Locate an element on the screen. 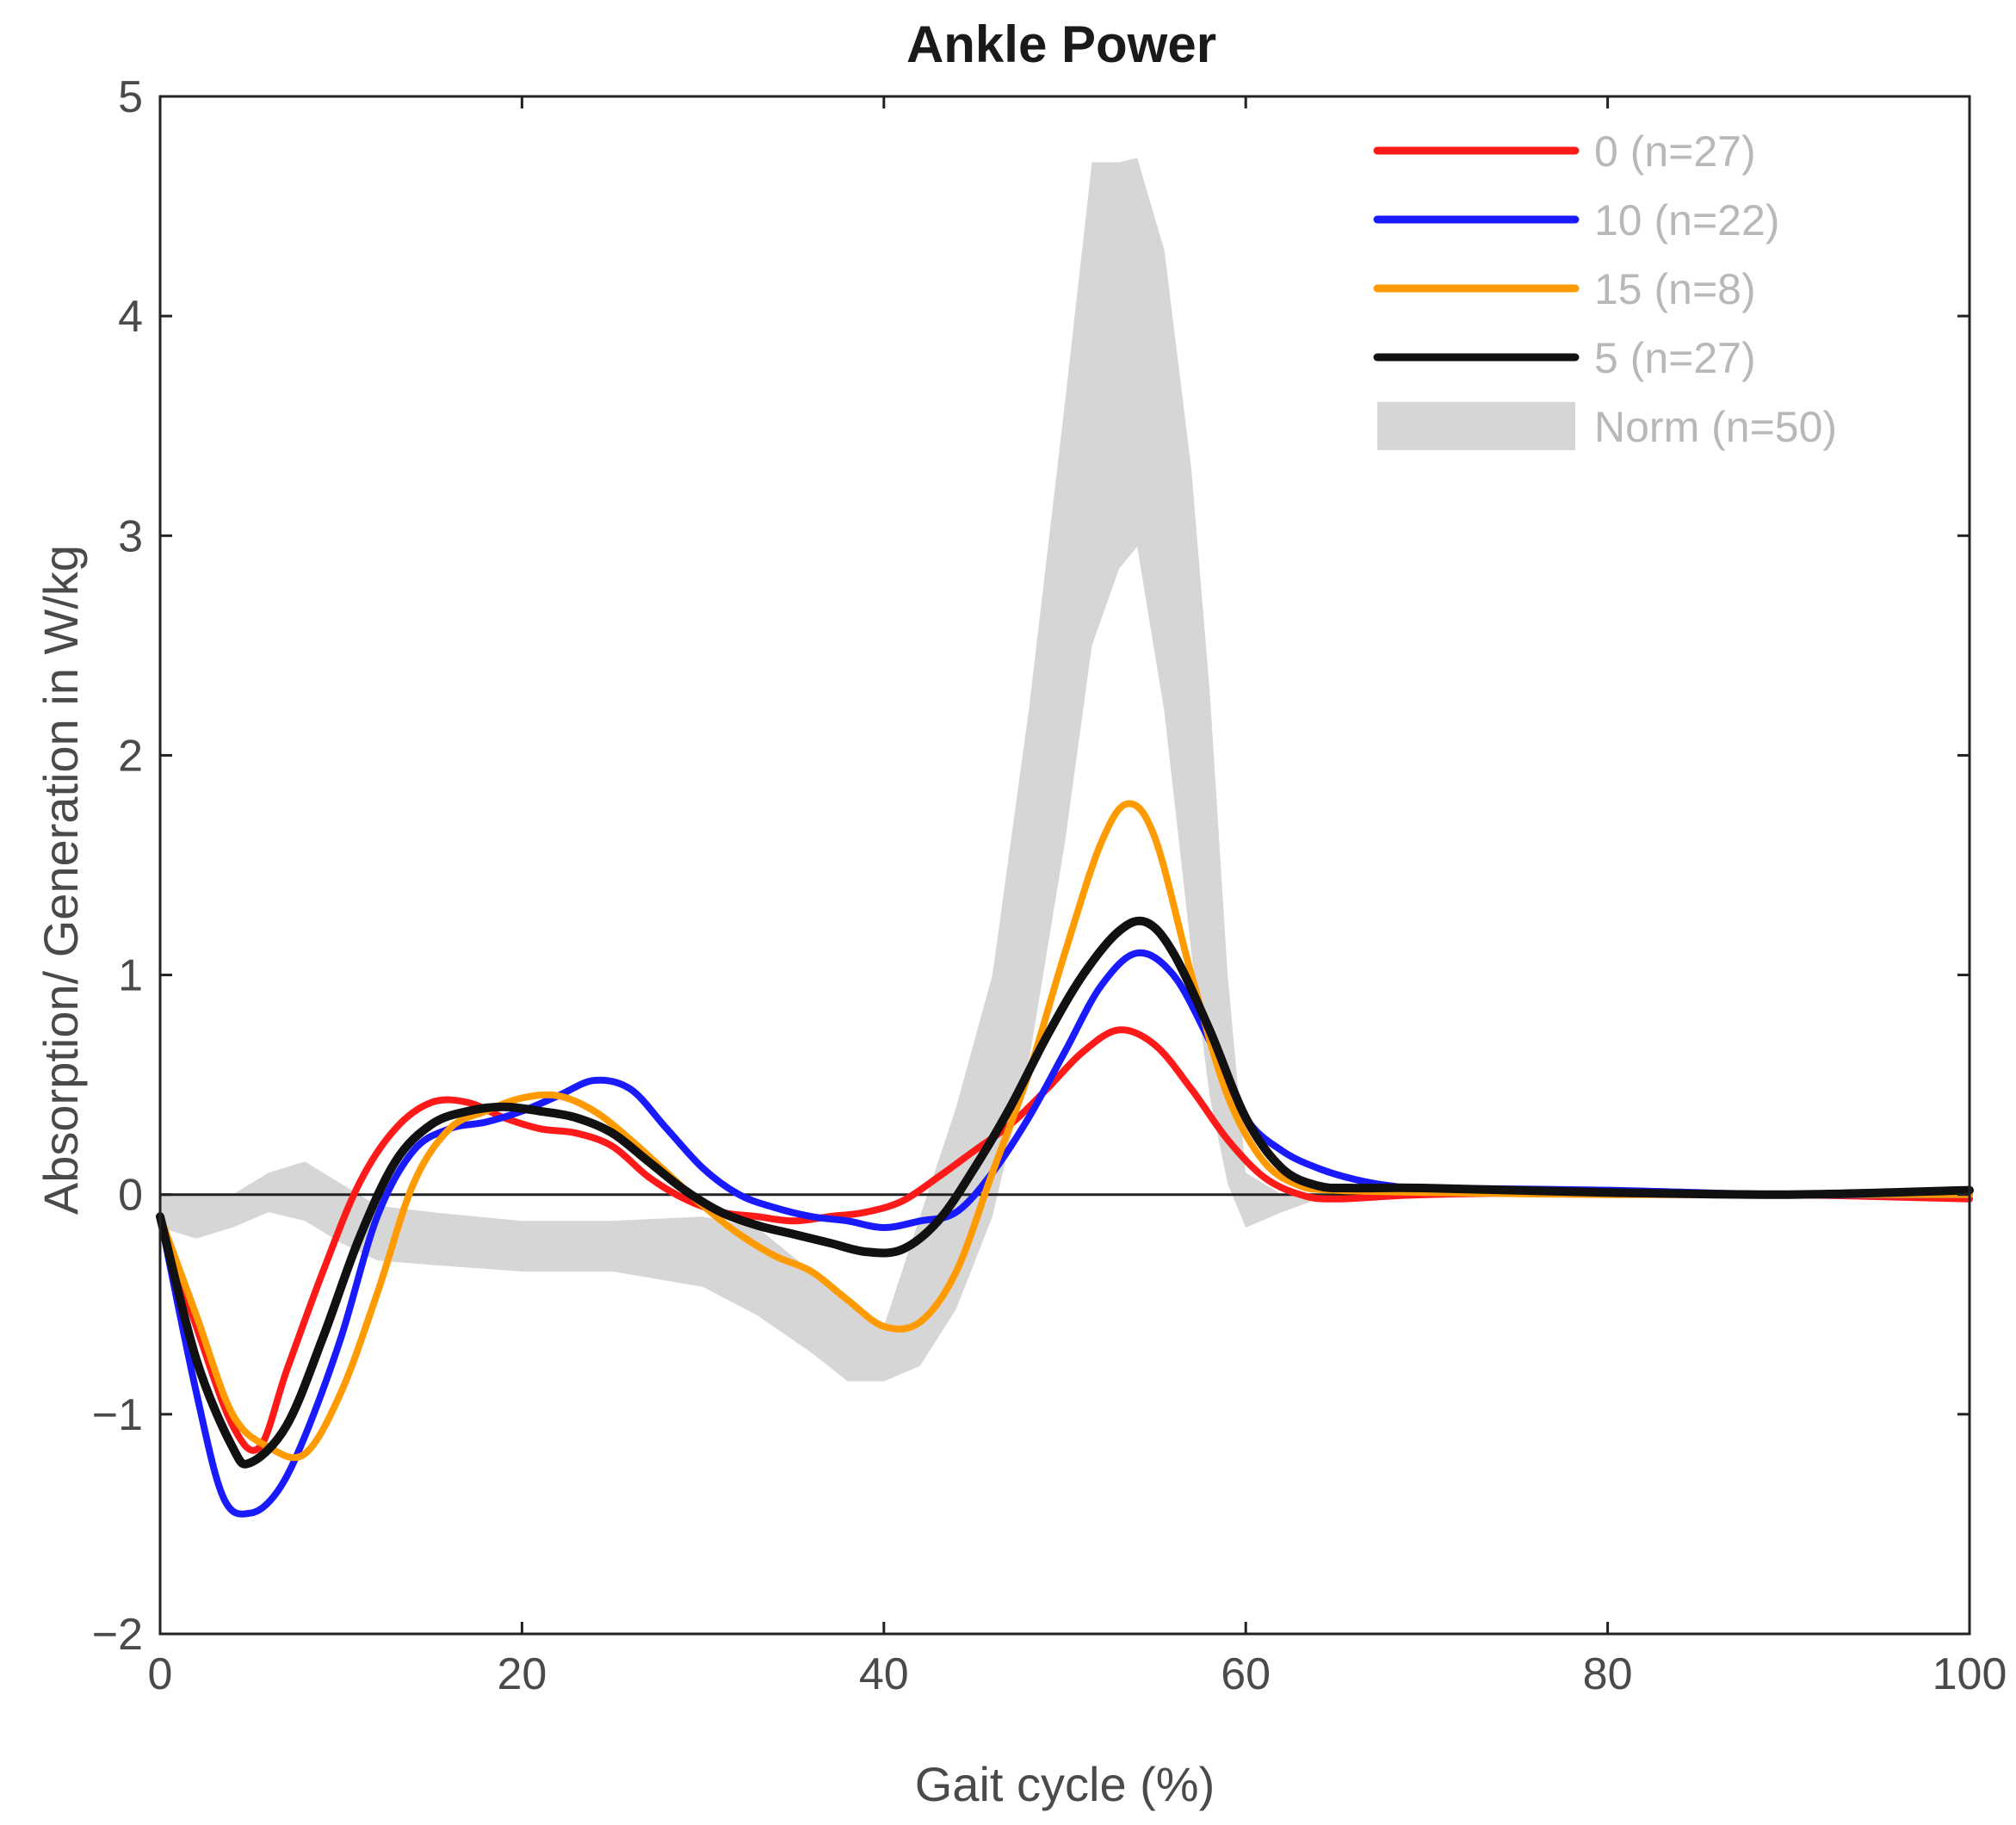 This screenshot has height=1825, width=2016. y-tick-label: 5 is located at coordinates (130, 97).